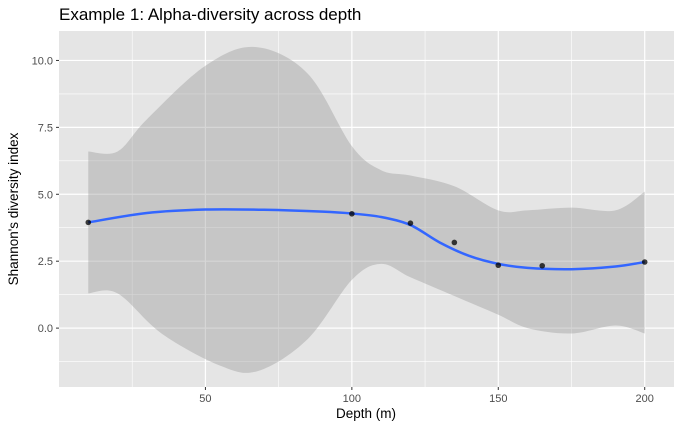  I want to click on y-tick-label: 5.0, so click(45, 195).